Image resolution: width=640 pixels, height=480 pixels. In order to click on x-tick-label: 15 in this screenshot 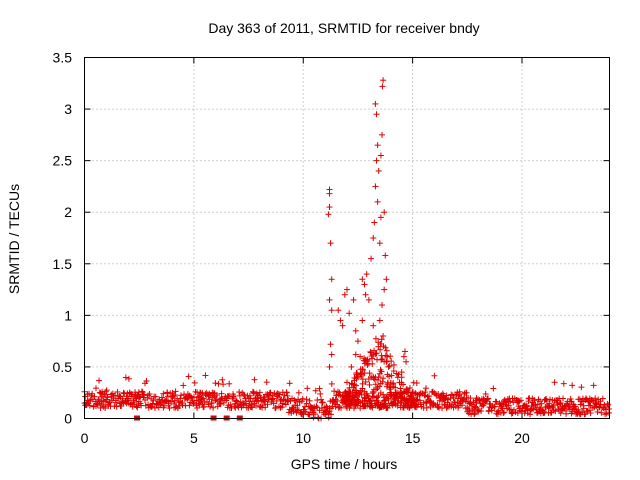, I will do `click(413, 438)`.